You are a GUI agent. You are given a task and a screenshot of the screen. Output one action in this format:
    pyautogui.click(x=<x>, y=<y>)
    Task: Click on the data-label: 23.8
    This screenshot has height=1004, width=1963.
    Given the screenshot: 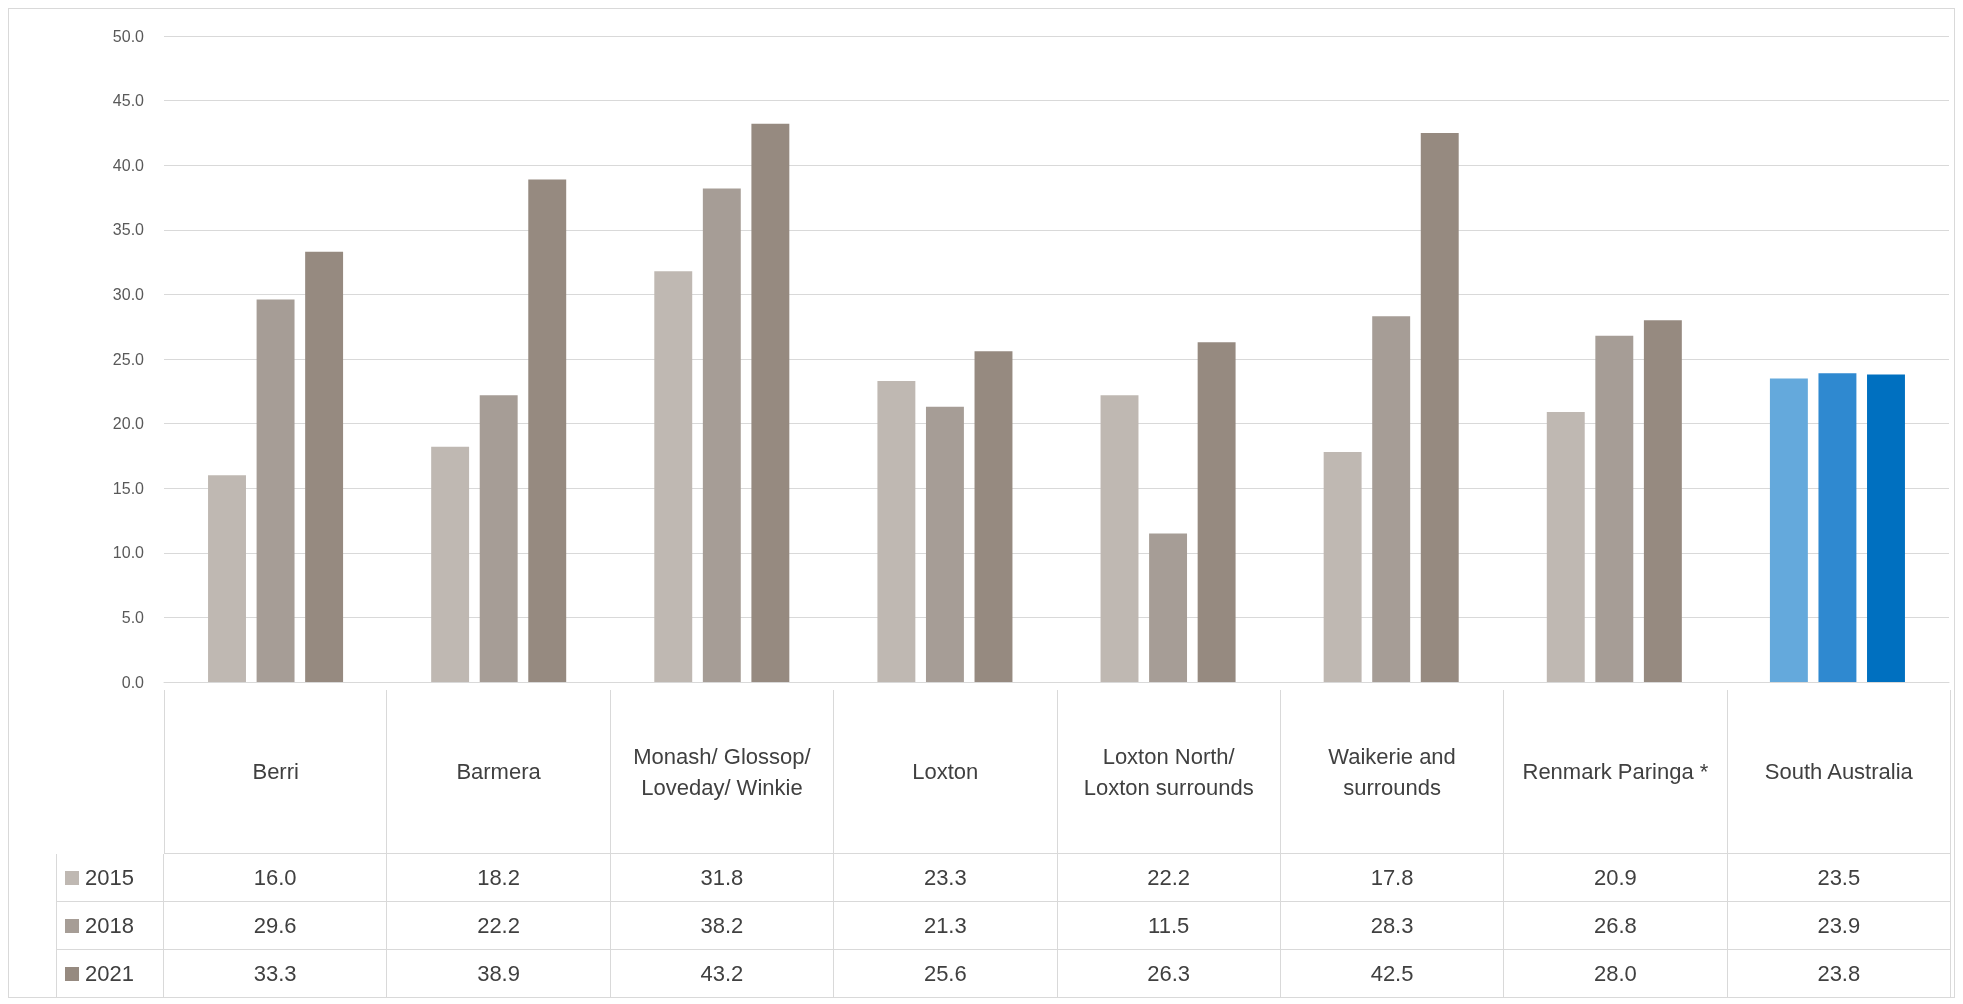 What is the action you would take?
    pyautogui.click(x=1839, y=974)
    